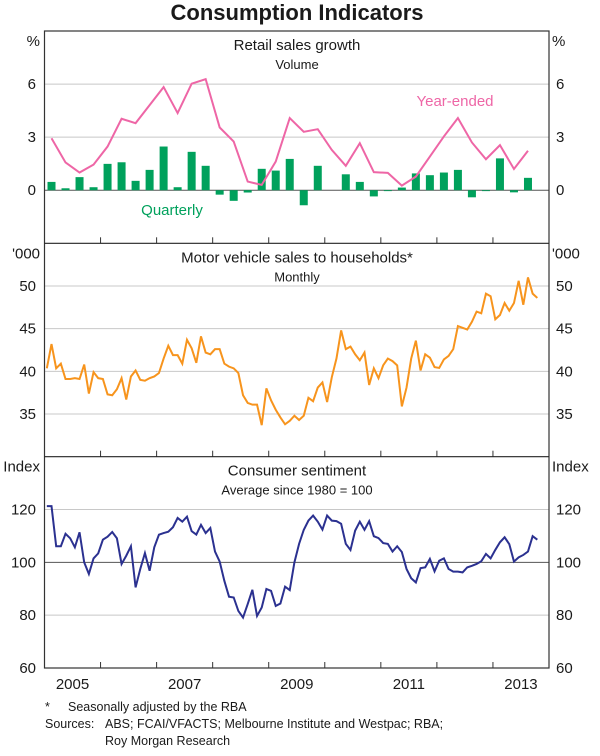 This screenshot has width=600, height=756. What do you see at coordinates (296, 490) in the screenshot?
I see `panel-subtitle: Average since 1980 = 100` at bounding box center [296, 490].